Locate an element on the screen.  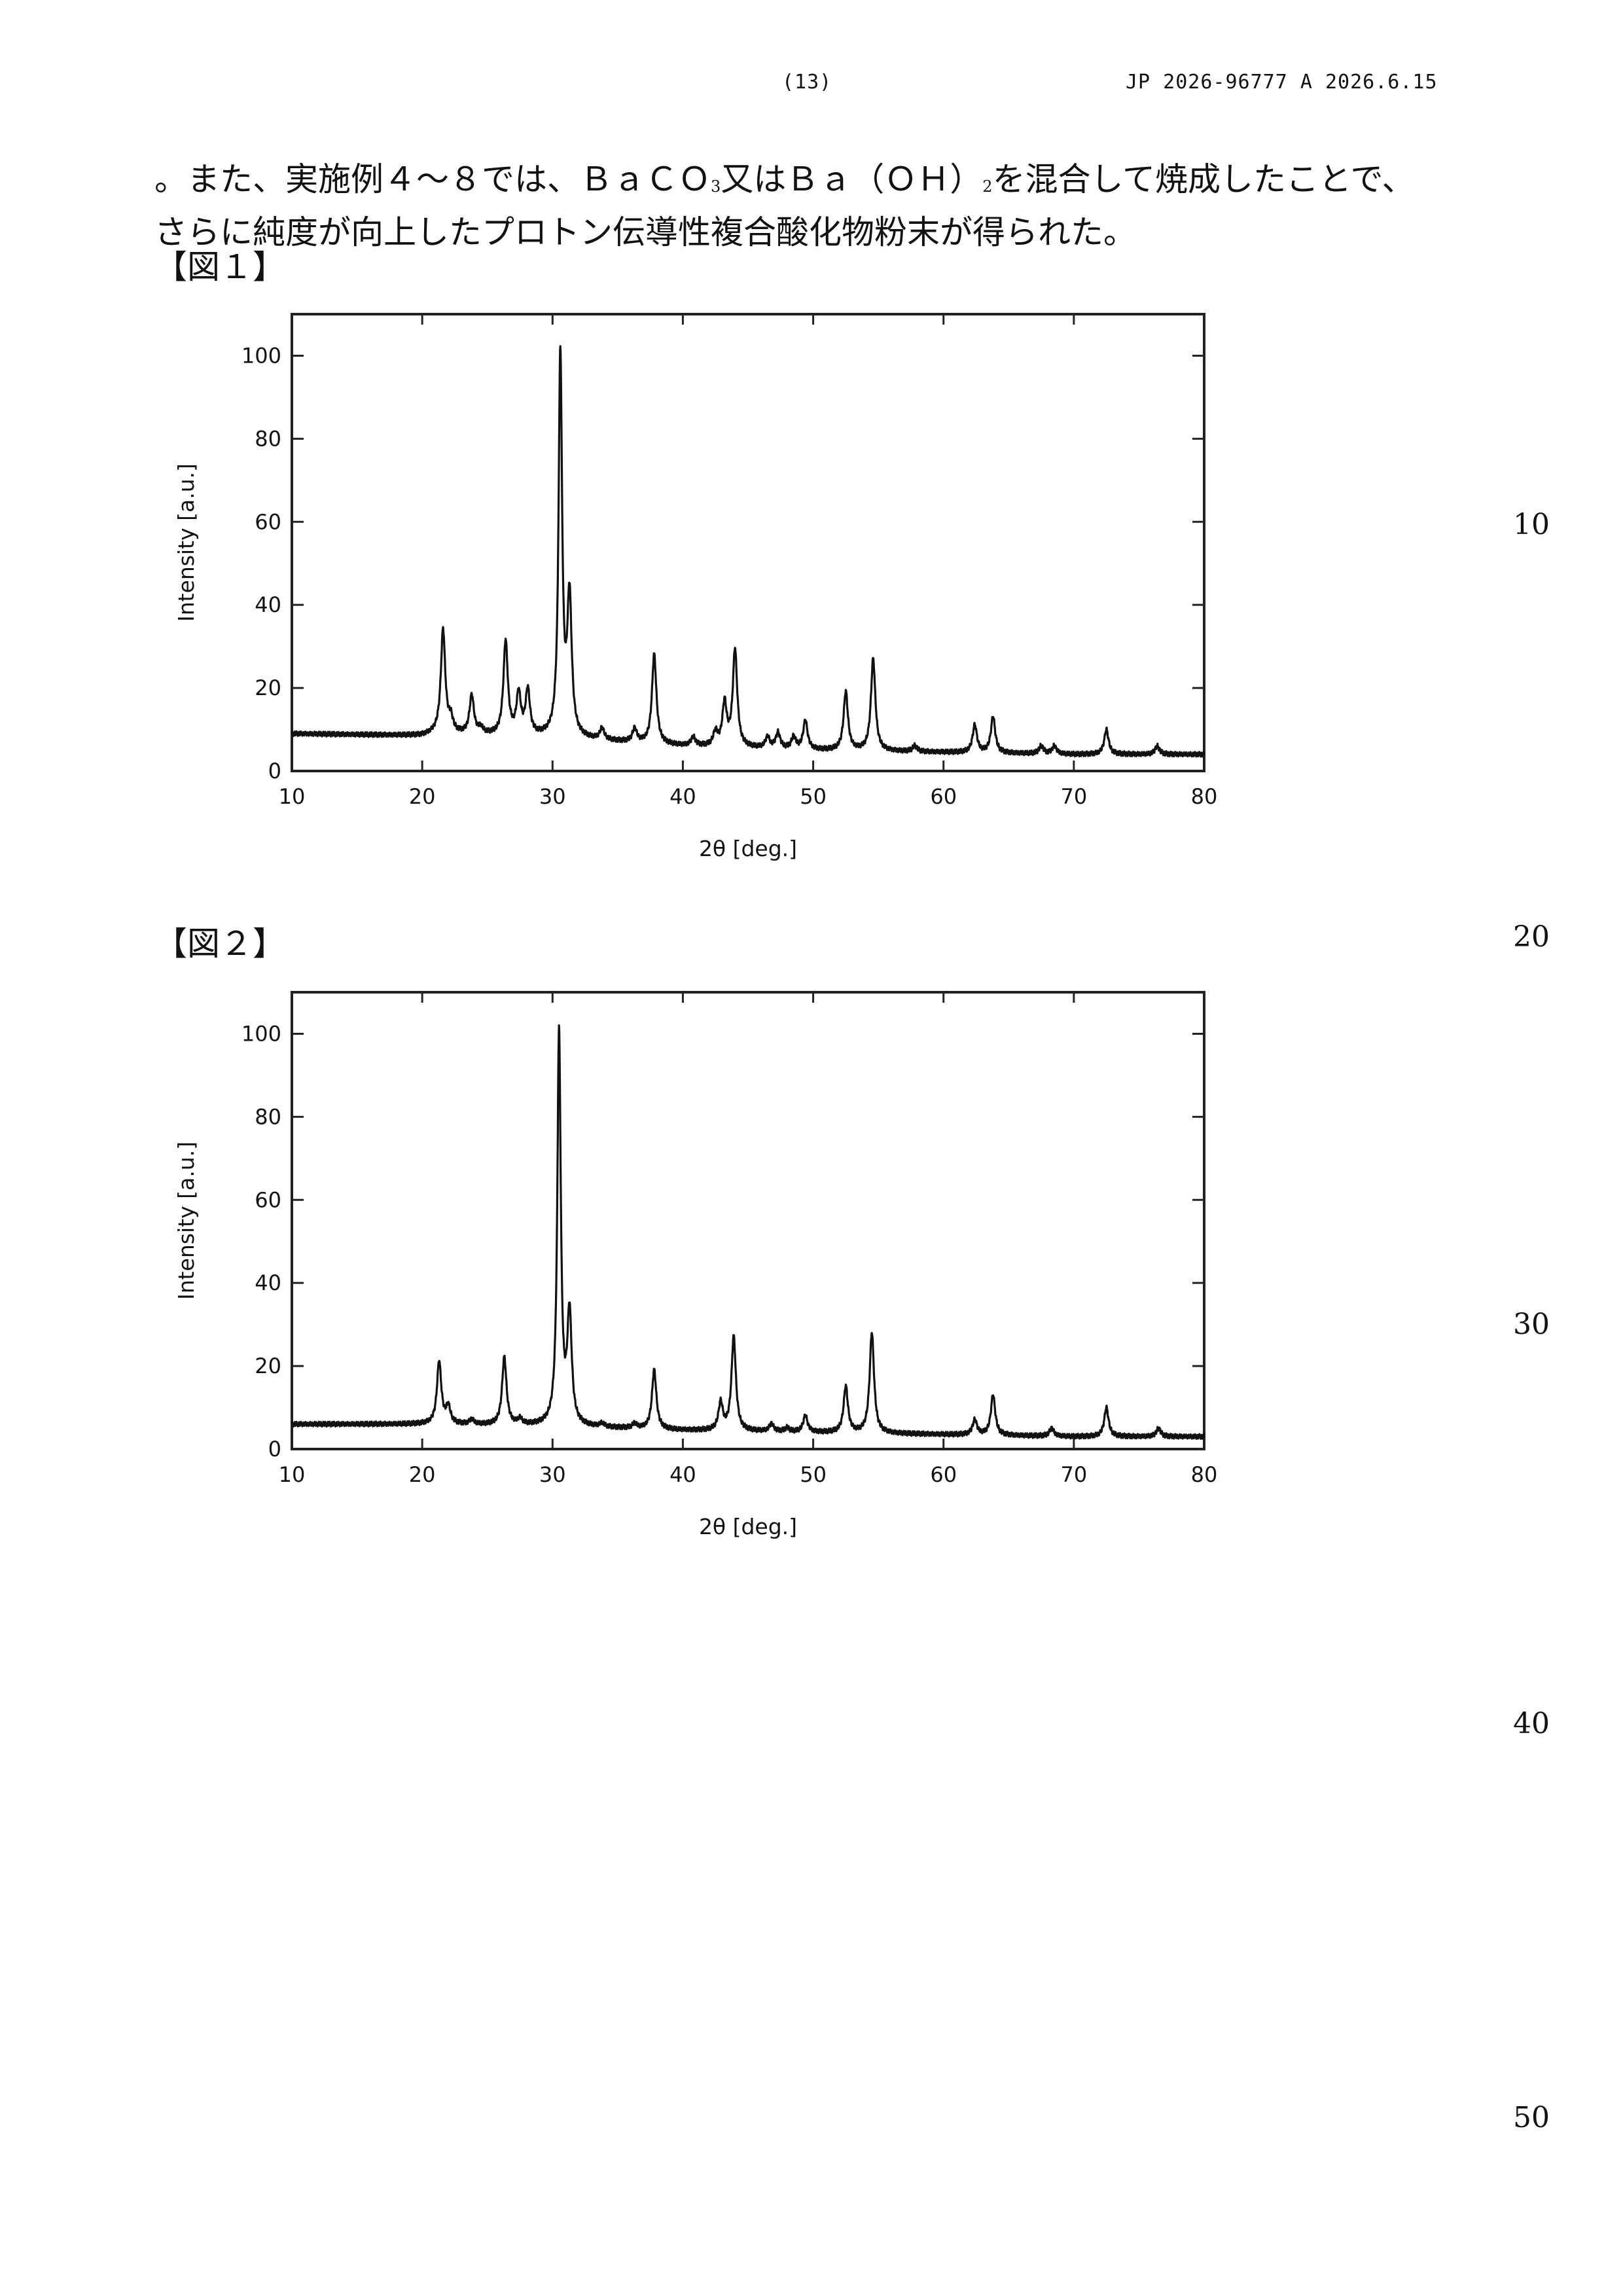
line1-pre: 。また、実施例４～８では、ＢａＣＯ is located at coordinates (433, 179).